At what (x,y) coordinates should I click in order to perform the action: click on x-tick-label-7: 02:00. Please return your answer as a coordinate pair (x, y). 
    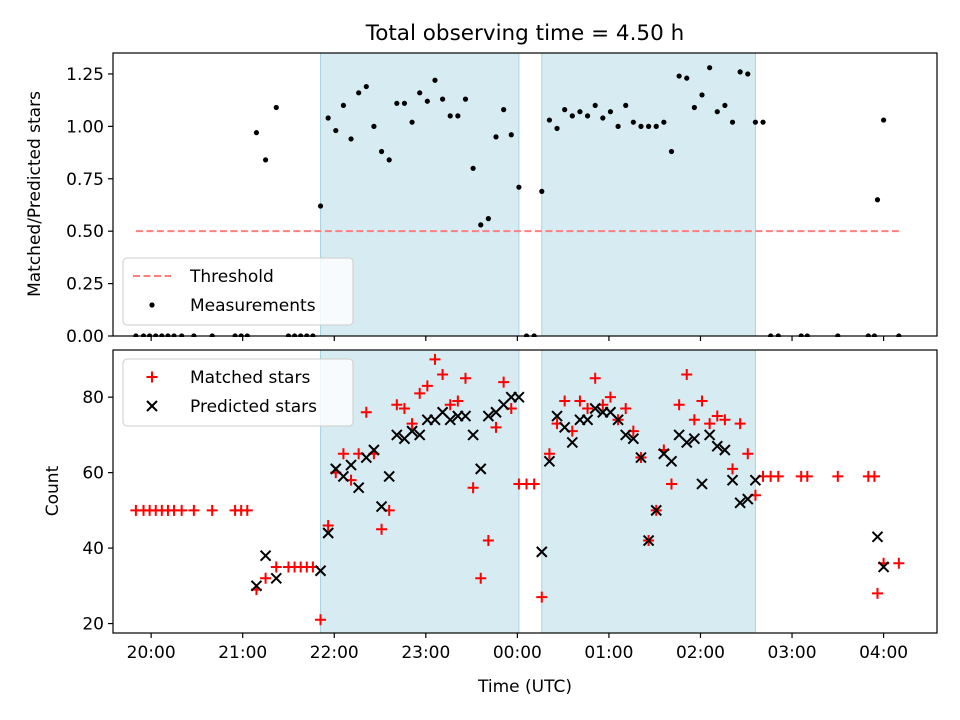
    Looking at the image, I should click on (700, 653).